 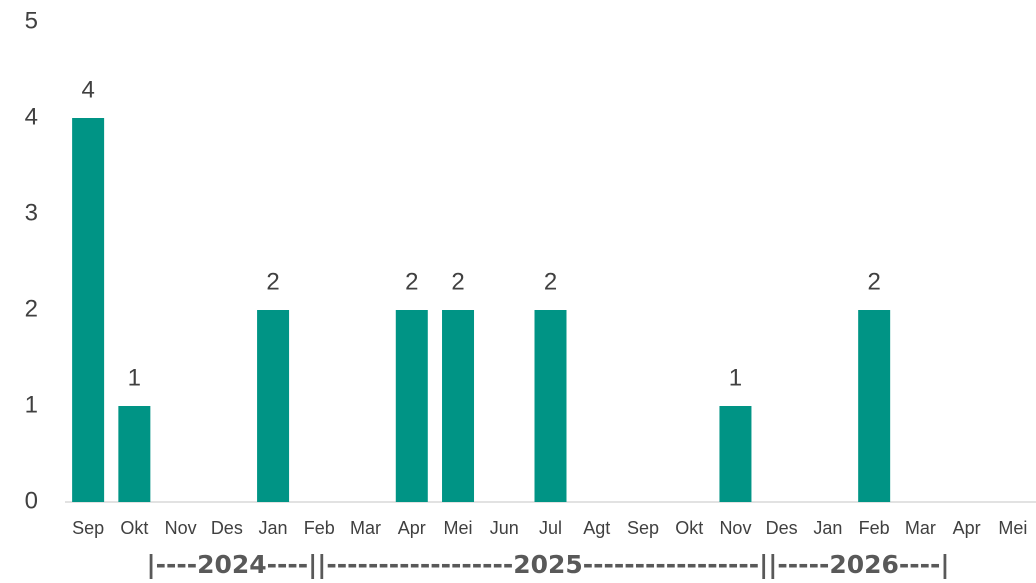 What do you see at coordinates (31, 308) in the screenshot?
I see `y-tick-label: 2` at bounding box center [31, 308].